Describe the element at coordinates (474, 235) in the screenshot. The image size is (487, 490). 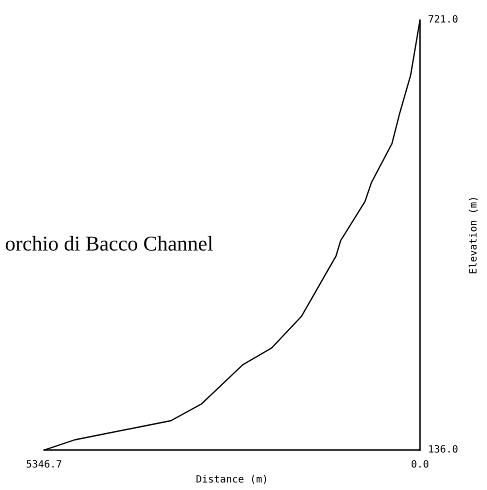
I see `y-axis-title: Elevation (m)` at that location.